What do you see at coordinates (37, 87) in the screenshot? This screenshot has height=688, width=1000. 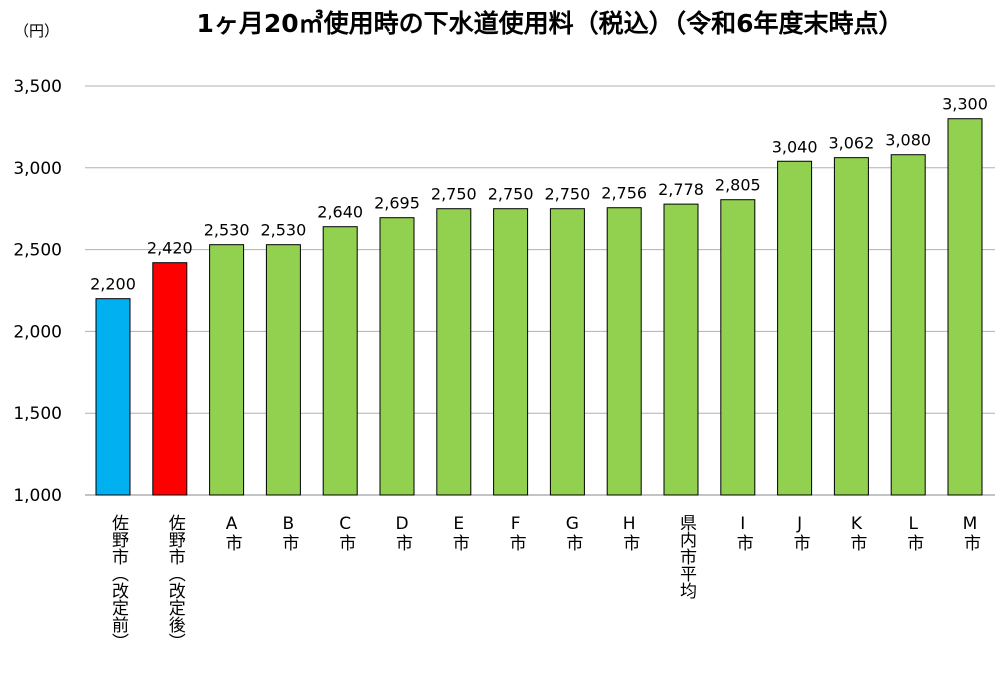 I see `y-tick-label: 3,500` at bounding box center [37, 87].